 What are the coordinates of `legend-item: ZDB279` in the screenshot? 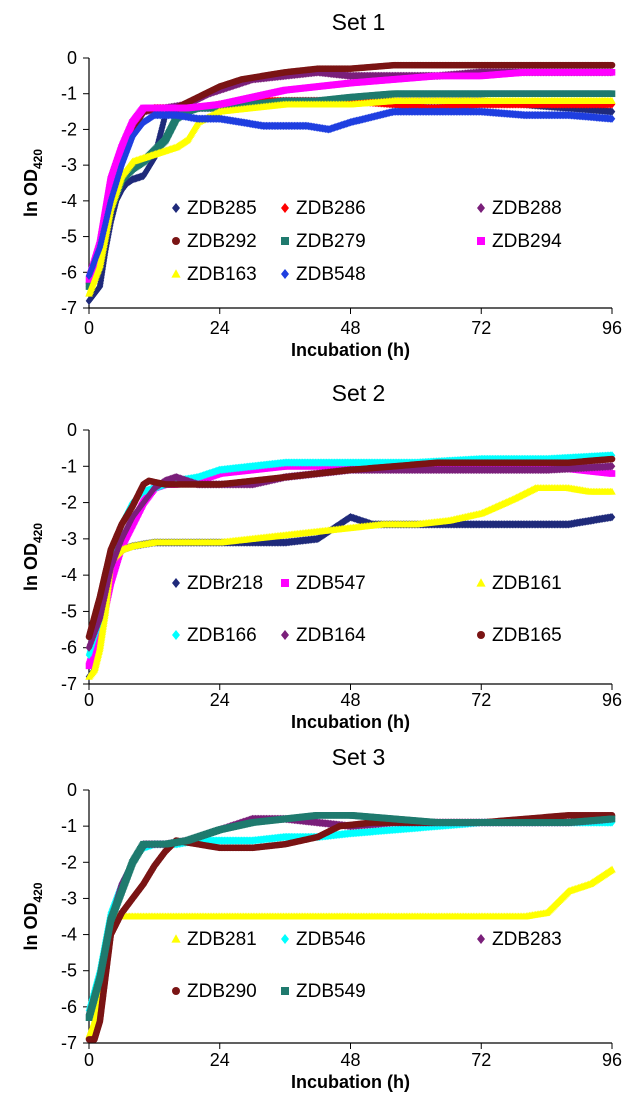 It's located at (323, 241).